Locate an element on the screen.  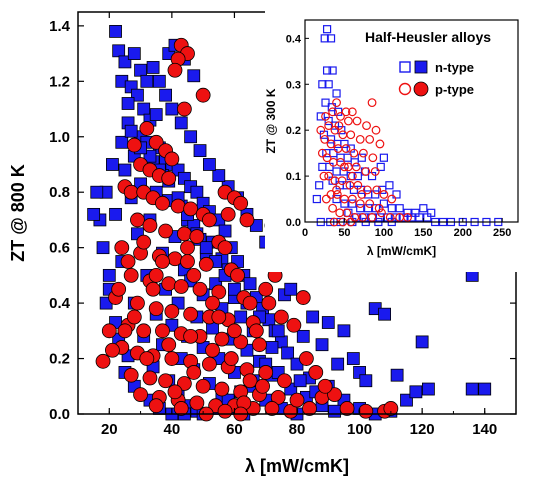
main-x-tick-label-3: 80 is located at coordinates (297, 429).